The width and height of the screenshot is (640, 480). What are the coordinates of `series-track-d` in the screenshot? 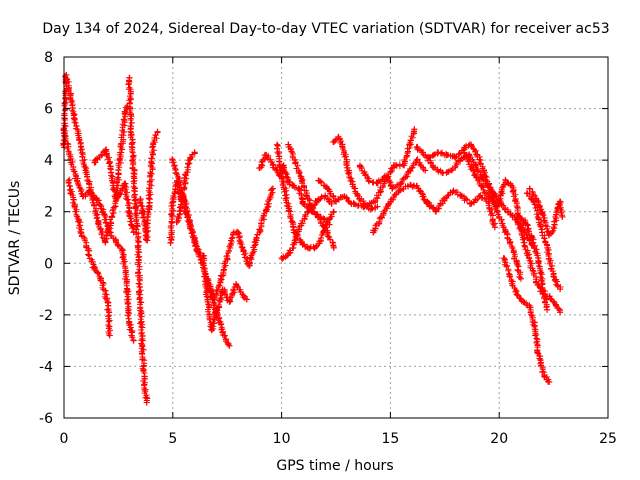 It's located at (111, 152).